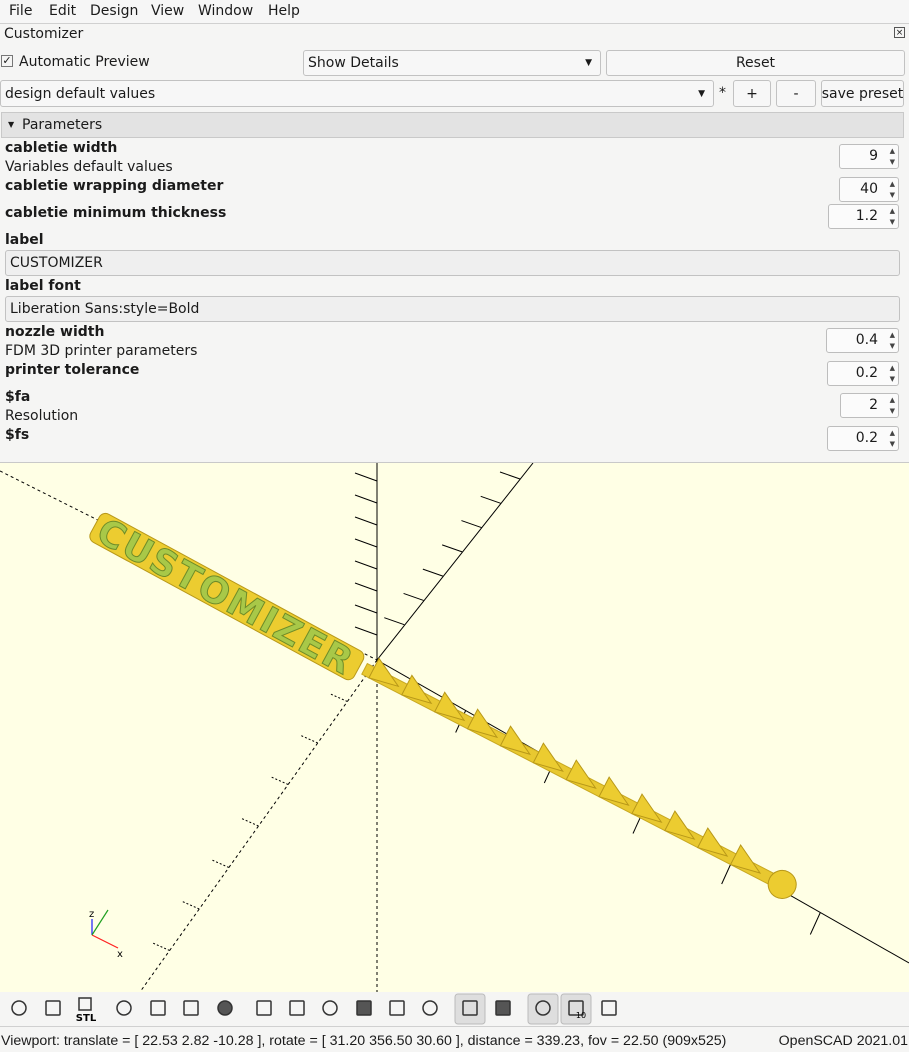 The height and width of the screenshot is (1052, 909). Describe the element at coordinates (61, 148) in the screenshot. I see `parameter-label: cabletie width` at that location.